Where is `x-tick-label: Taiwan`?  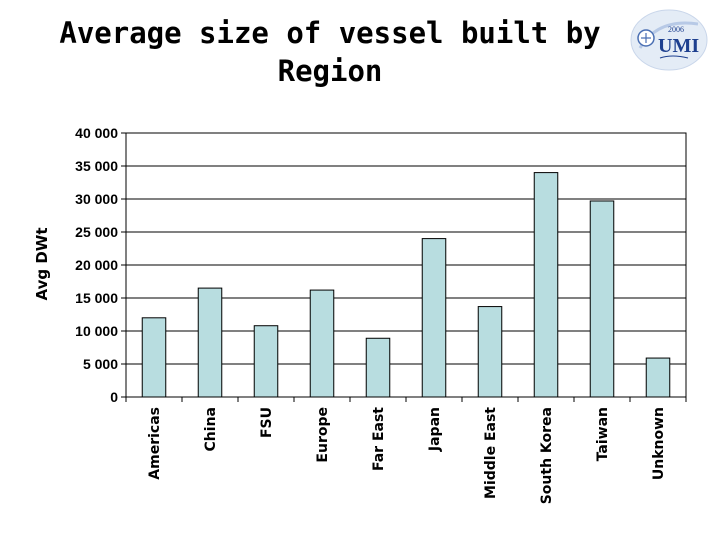
x-tick-label: Taiwan is located at coordinates (603, 434).